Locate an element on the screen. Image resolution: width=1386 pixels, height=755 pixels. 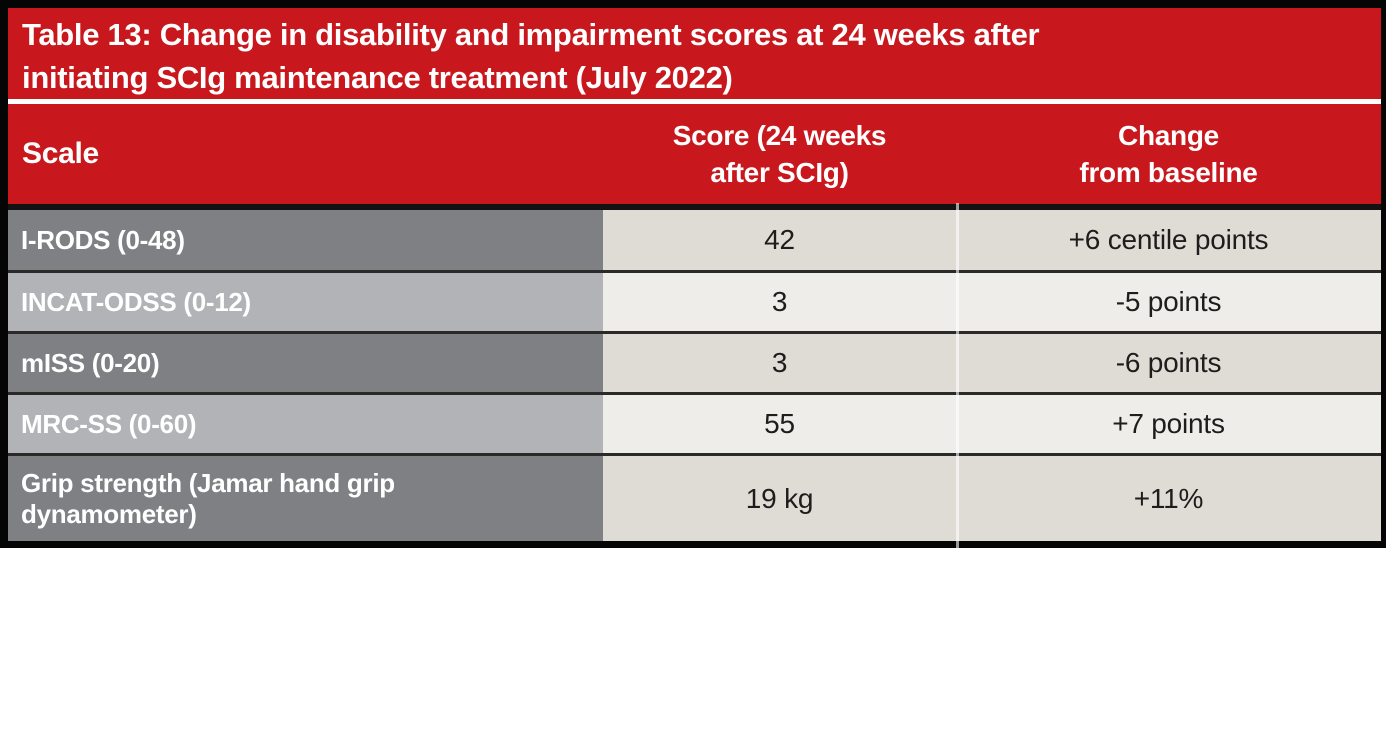
score-cell: 19 kg is located at coordinates (779, 498).